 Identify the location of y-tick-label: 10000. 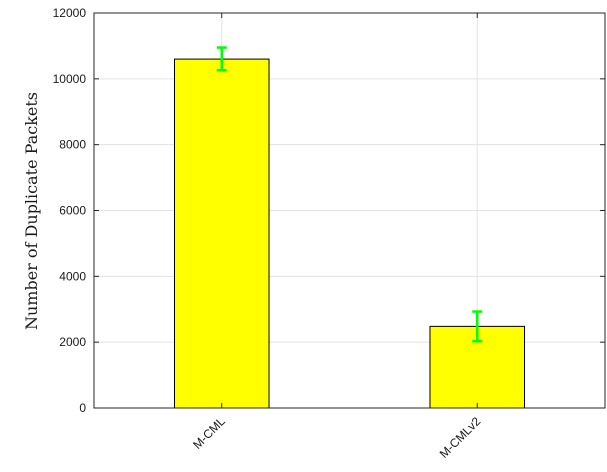
(70, 79).